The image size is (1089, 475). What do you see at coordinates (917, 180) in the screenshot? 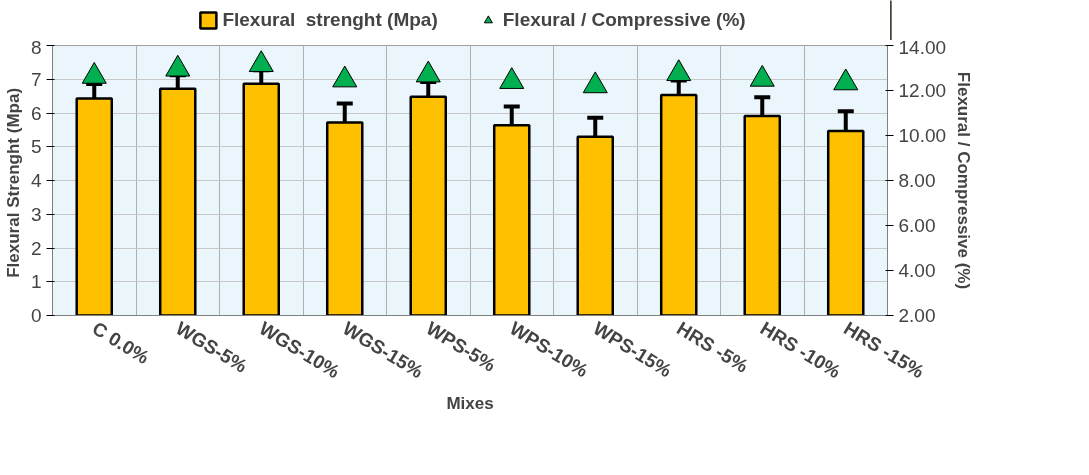
I see `y2-tick-label: 8.00` at bounding box center [917, 180].